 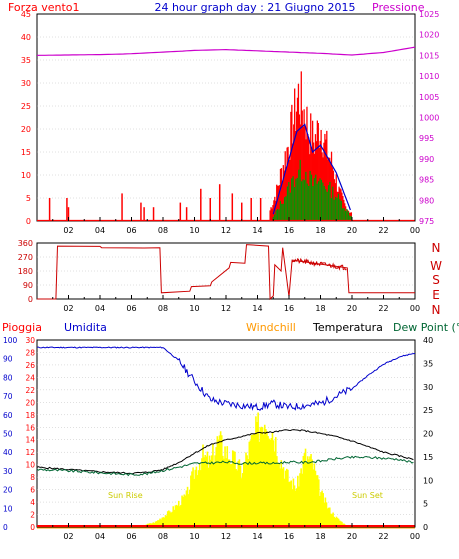 I want to click on wind-y-tick: 45, so click(x=26, y=14).